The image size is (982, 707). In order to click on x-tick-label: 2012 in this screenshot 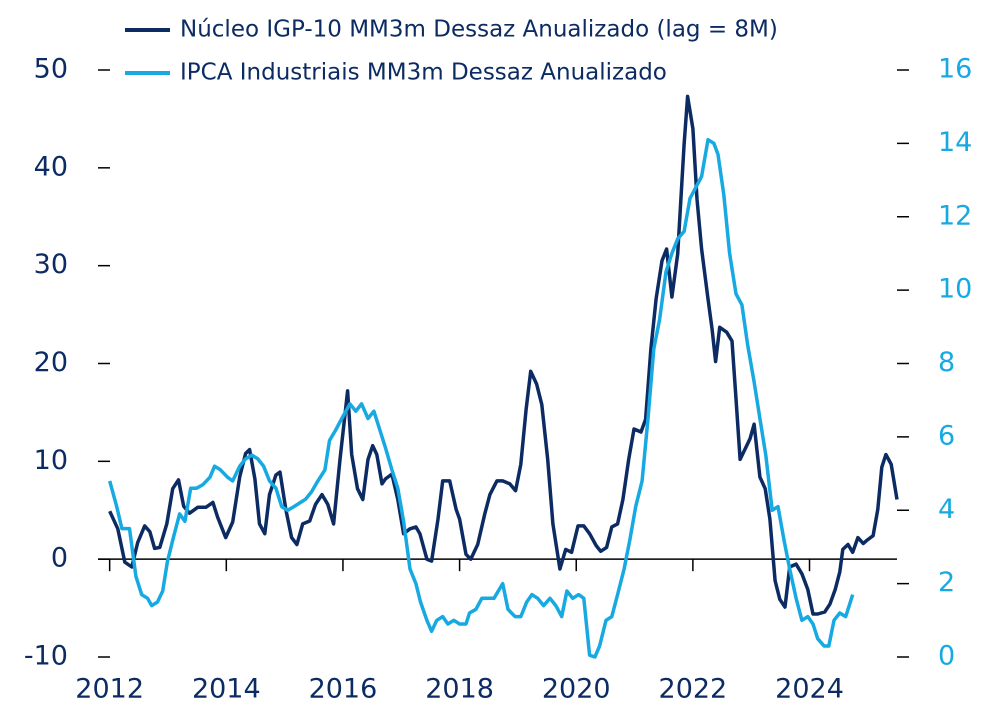, I will do `click(109, 689)`.